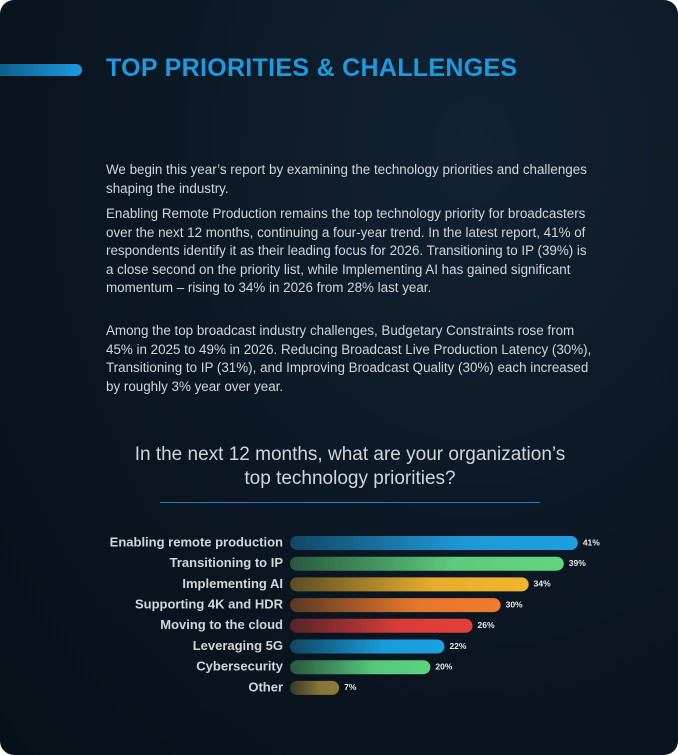 This screenshot has height=755, width=678. I want to click on value-label: 39%, so click(577, 563).